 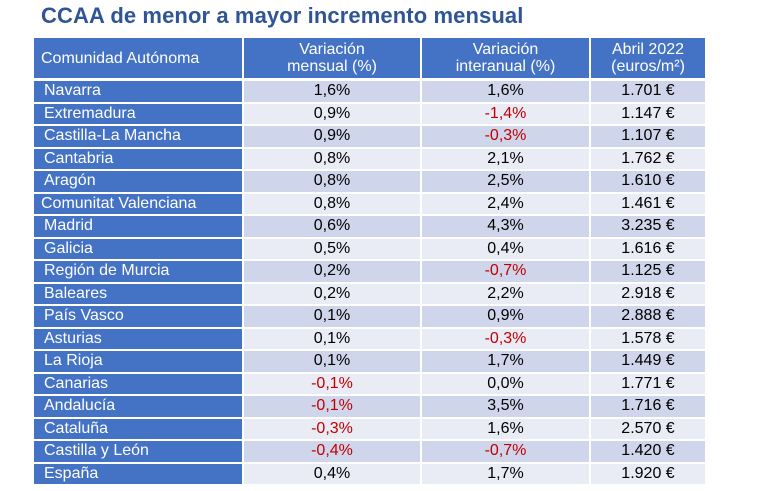 I want to click on price-cell: 1.771 €, so click(x=647, y=384).